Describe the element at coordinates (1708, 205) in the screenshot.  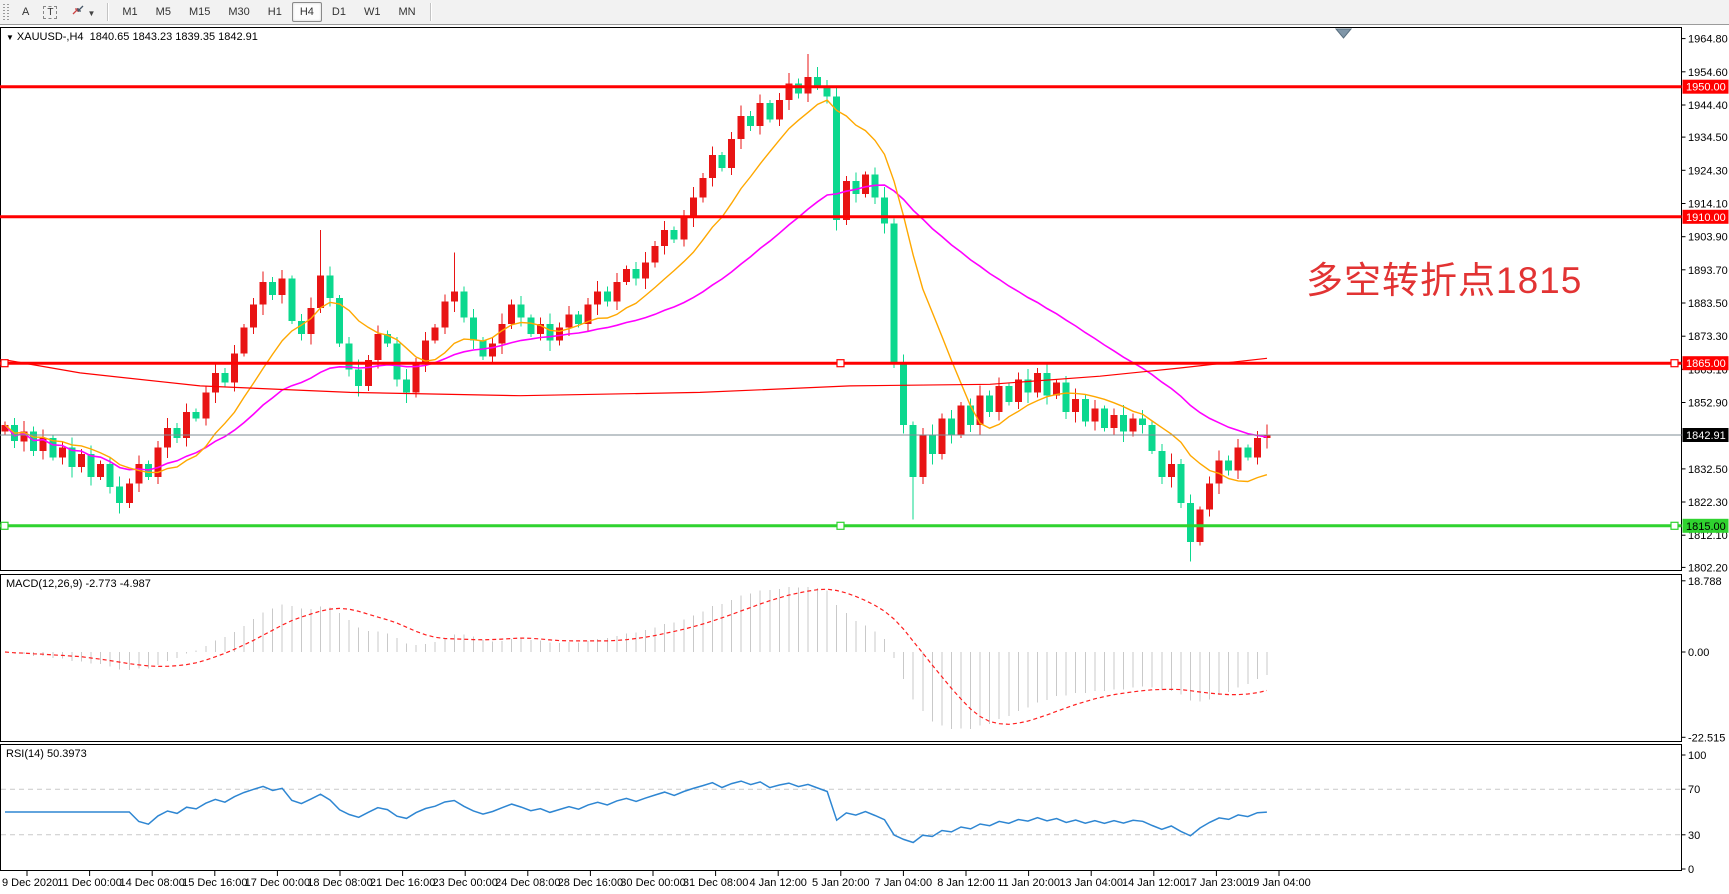
I see `svg-text: 1914.10` at that location.